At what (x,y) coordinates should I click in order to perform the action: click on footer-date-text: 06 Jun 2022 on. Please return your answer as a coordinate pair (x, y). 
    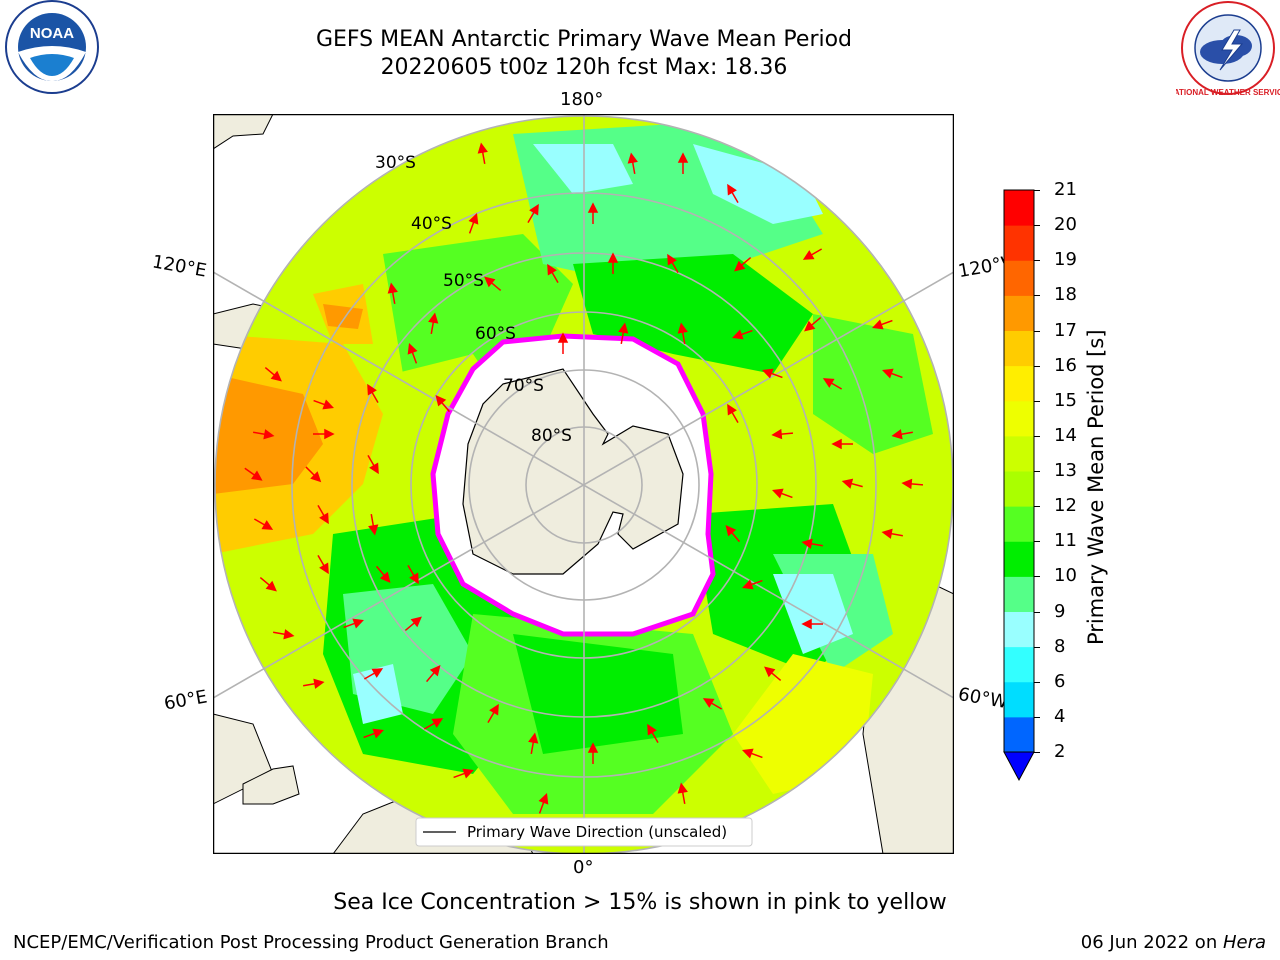
    Looking at the image, I should click on (1151, 942).